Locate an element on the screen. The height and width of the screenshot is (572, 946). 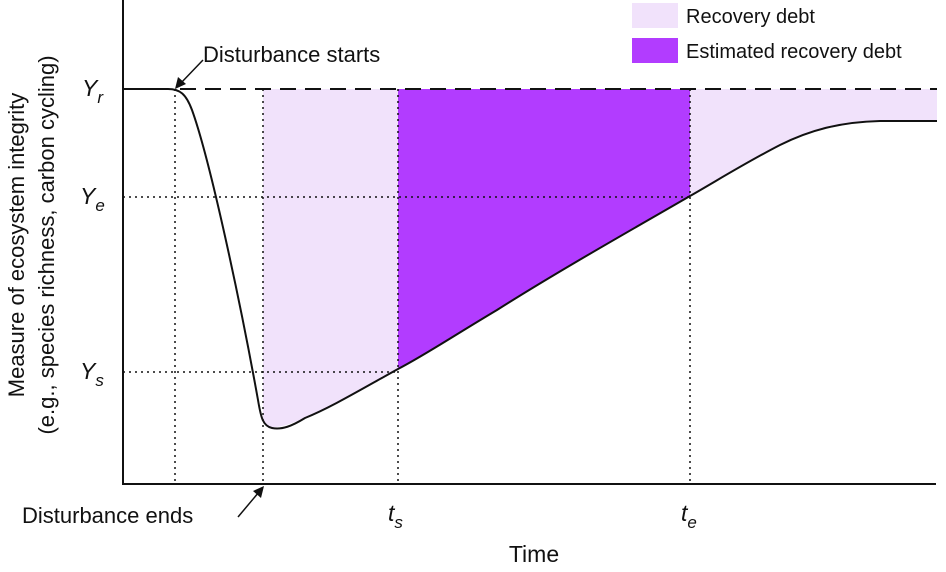
legend-label-estimated-recovery-debt: Estimated recovery debt is located at coordinates (794, 52).